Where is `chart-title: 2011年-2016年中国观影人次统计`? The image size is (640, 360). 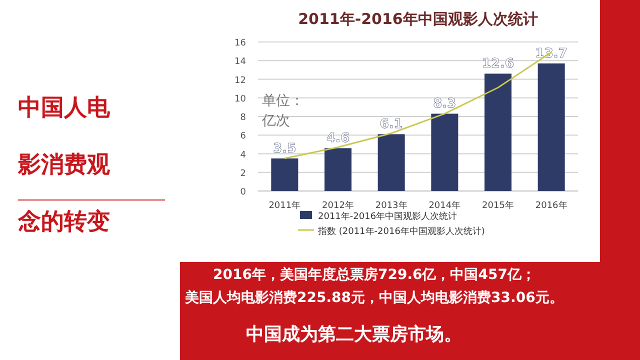 chart-title: 2011年-2016年中国观影人次统计 is located at coordinates (418, 19).